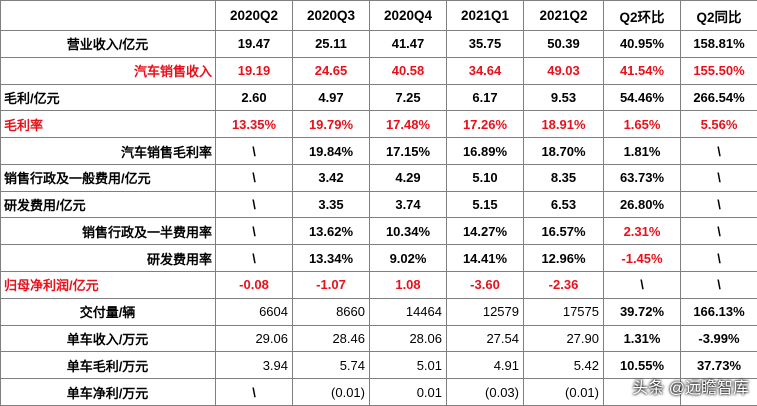 This screenshot has width=757, height=406. I want to click on table-row-net-profit-per-vehicle: 单车净利/万元 \ (0.01) 0.01 (0.03) (0.01), so click(378, 392).